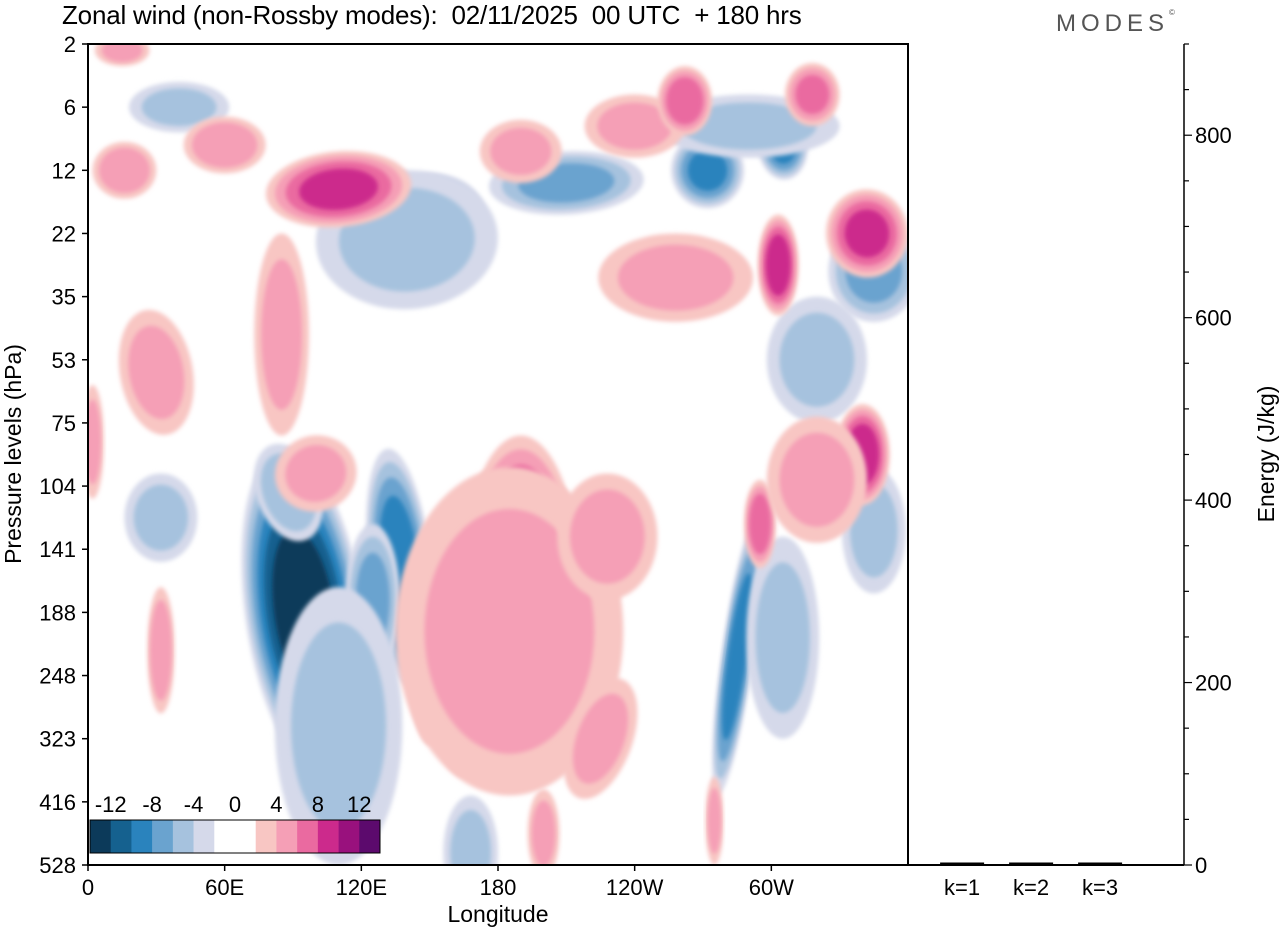 The width and height of the screenshot is (1280, 930). I want to click on y-tick-label: 528, so click(57, 865).